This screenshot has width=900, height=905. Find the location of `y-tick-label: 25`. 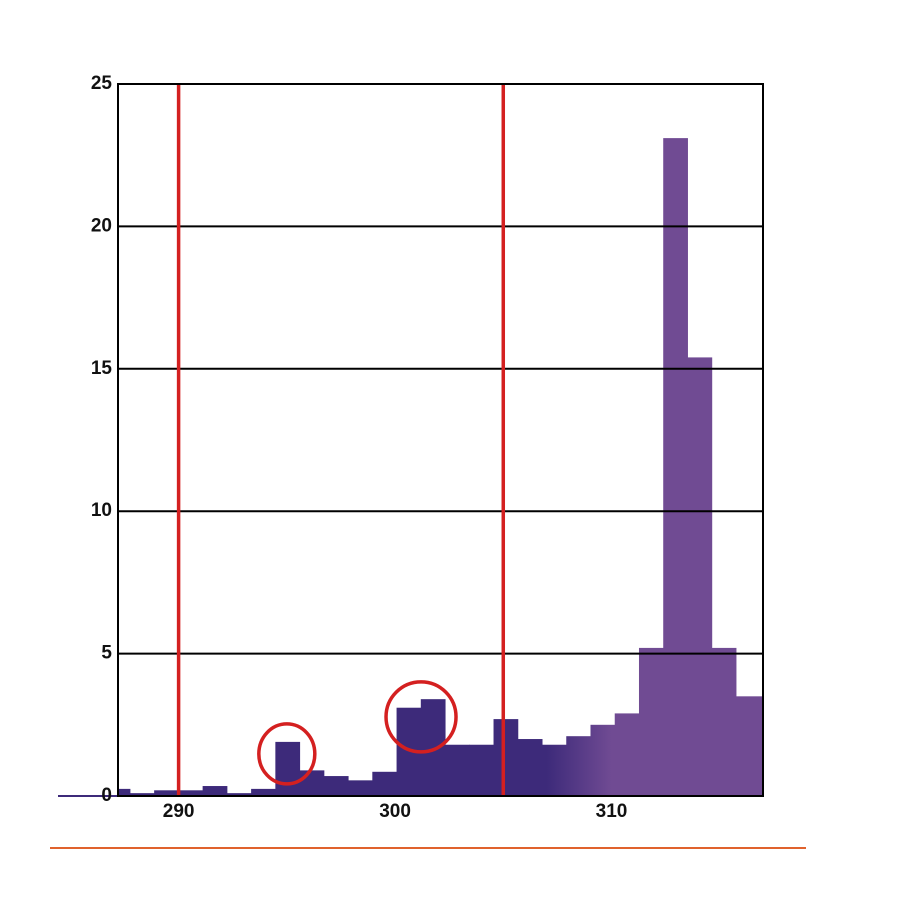

y-tick-label: 25 is located at coordinates (102, 83).